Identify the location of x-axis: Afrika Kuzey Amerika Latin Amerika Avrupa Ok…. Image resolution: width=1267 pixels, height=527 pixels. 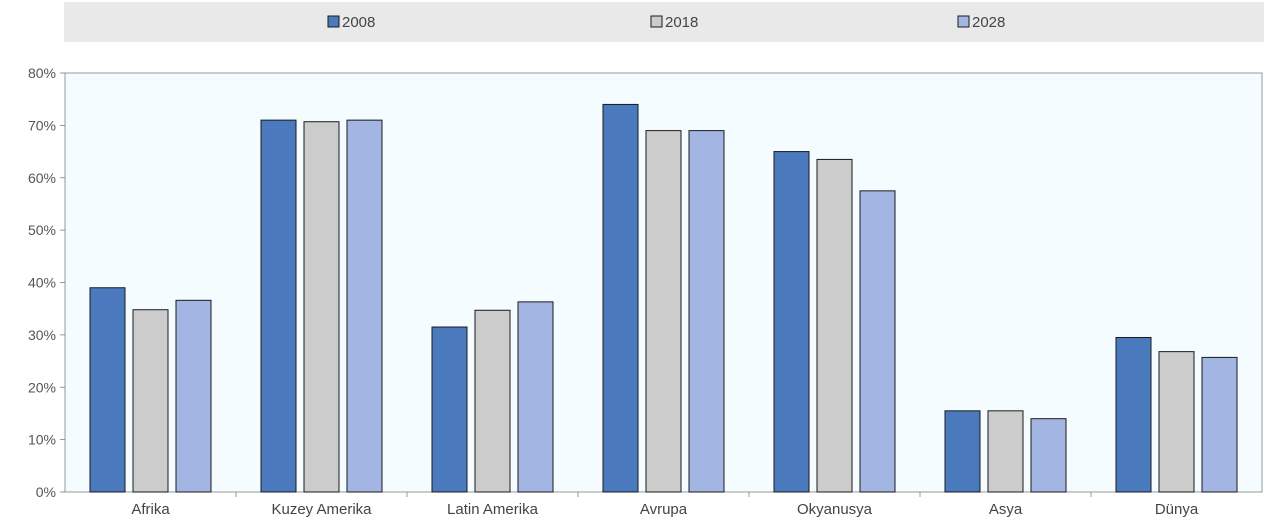
(665, 505).